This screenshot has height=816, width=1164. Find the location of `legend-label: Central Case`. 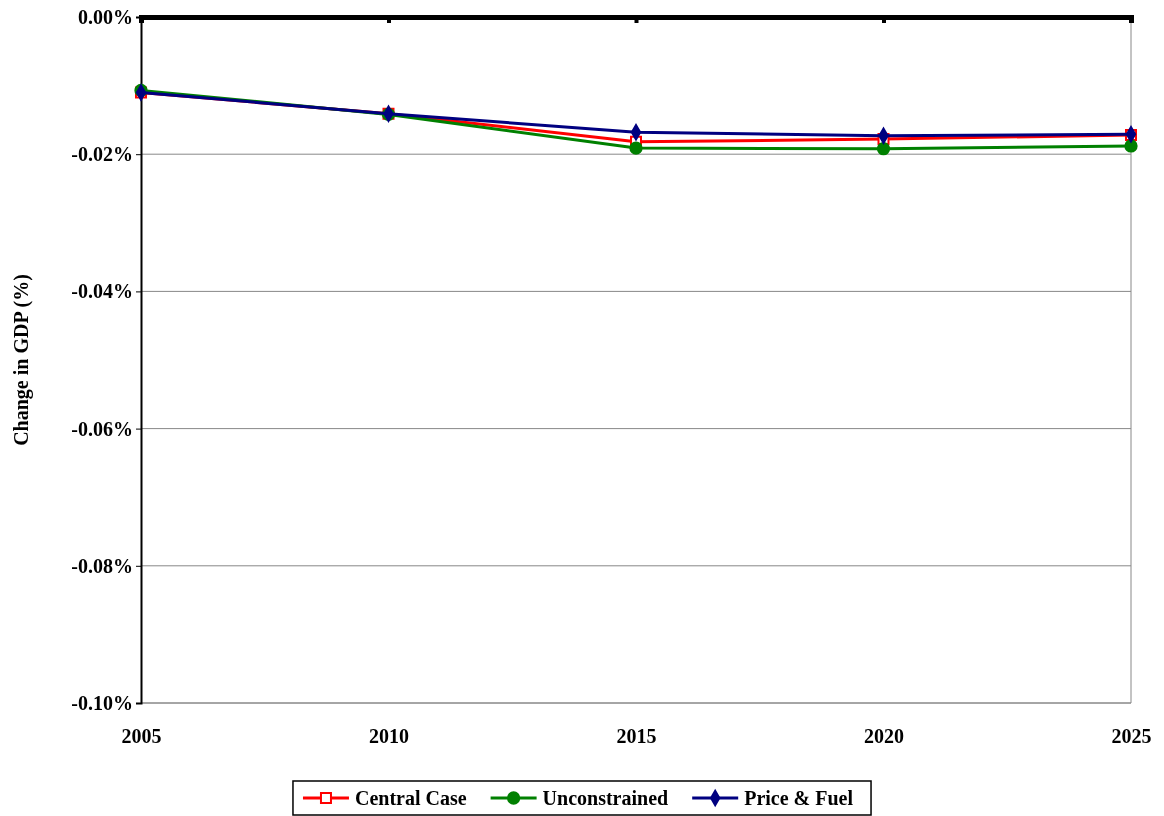

legend-label: Central Case is located at coordinates (410, 798).